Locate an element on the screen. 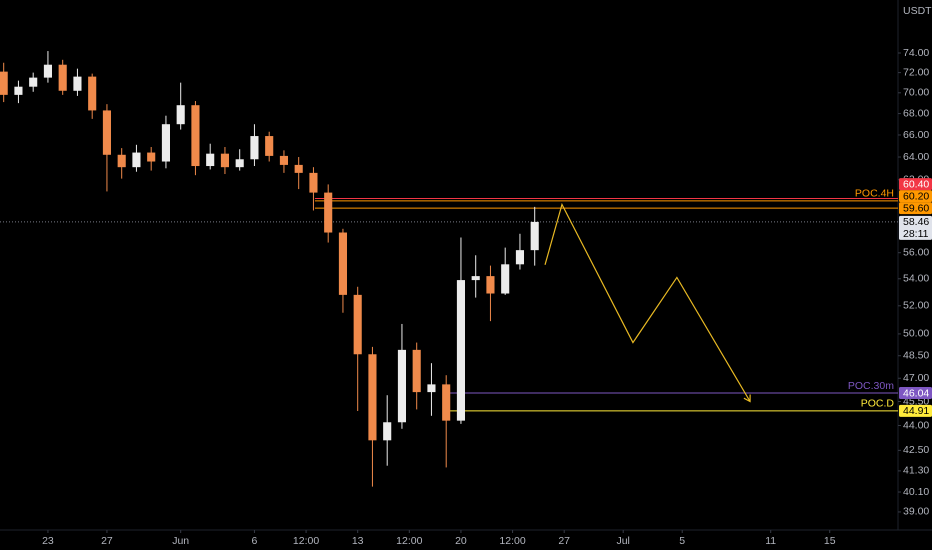  y-tick-label: 42.50 is located at coordinates (916, 450).